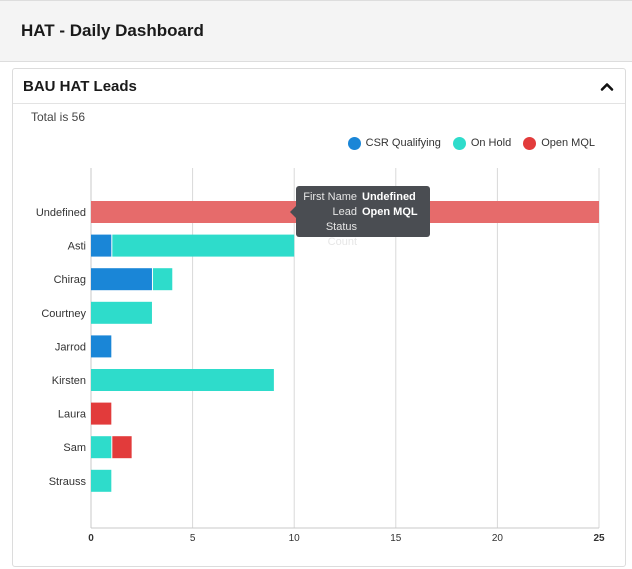 The image size is (632, 569). Describe the element at coordinates (491, 143) in the screenshot. I see `legend-label-on-hold: On Hold` at that location.